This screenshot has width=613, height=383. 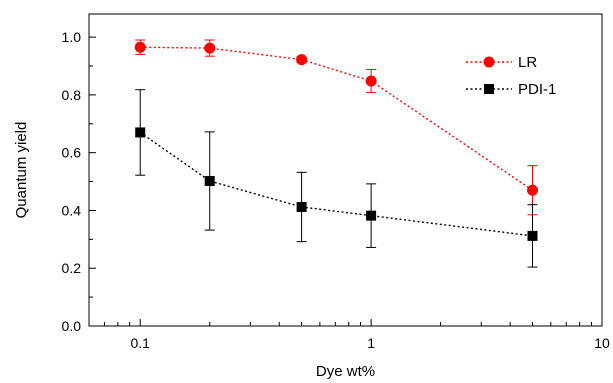 I want to click on y-tick-label: 0.0, so click(x=72, y=326).